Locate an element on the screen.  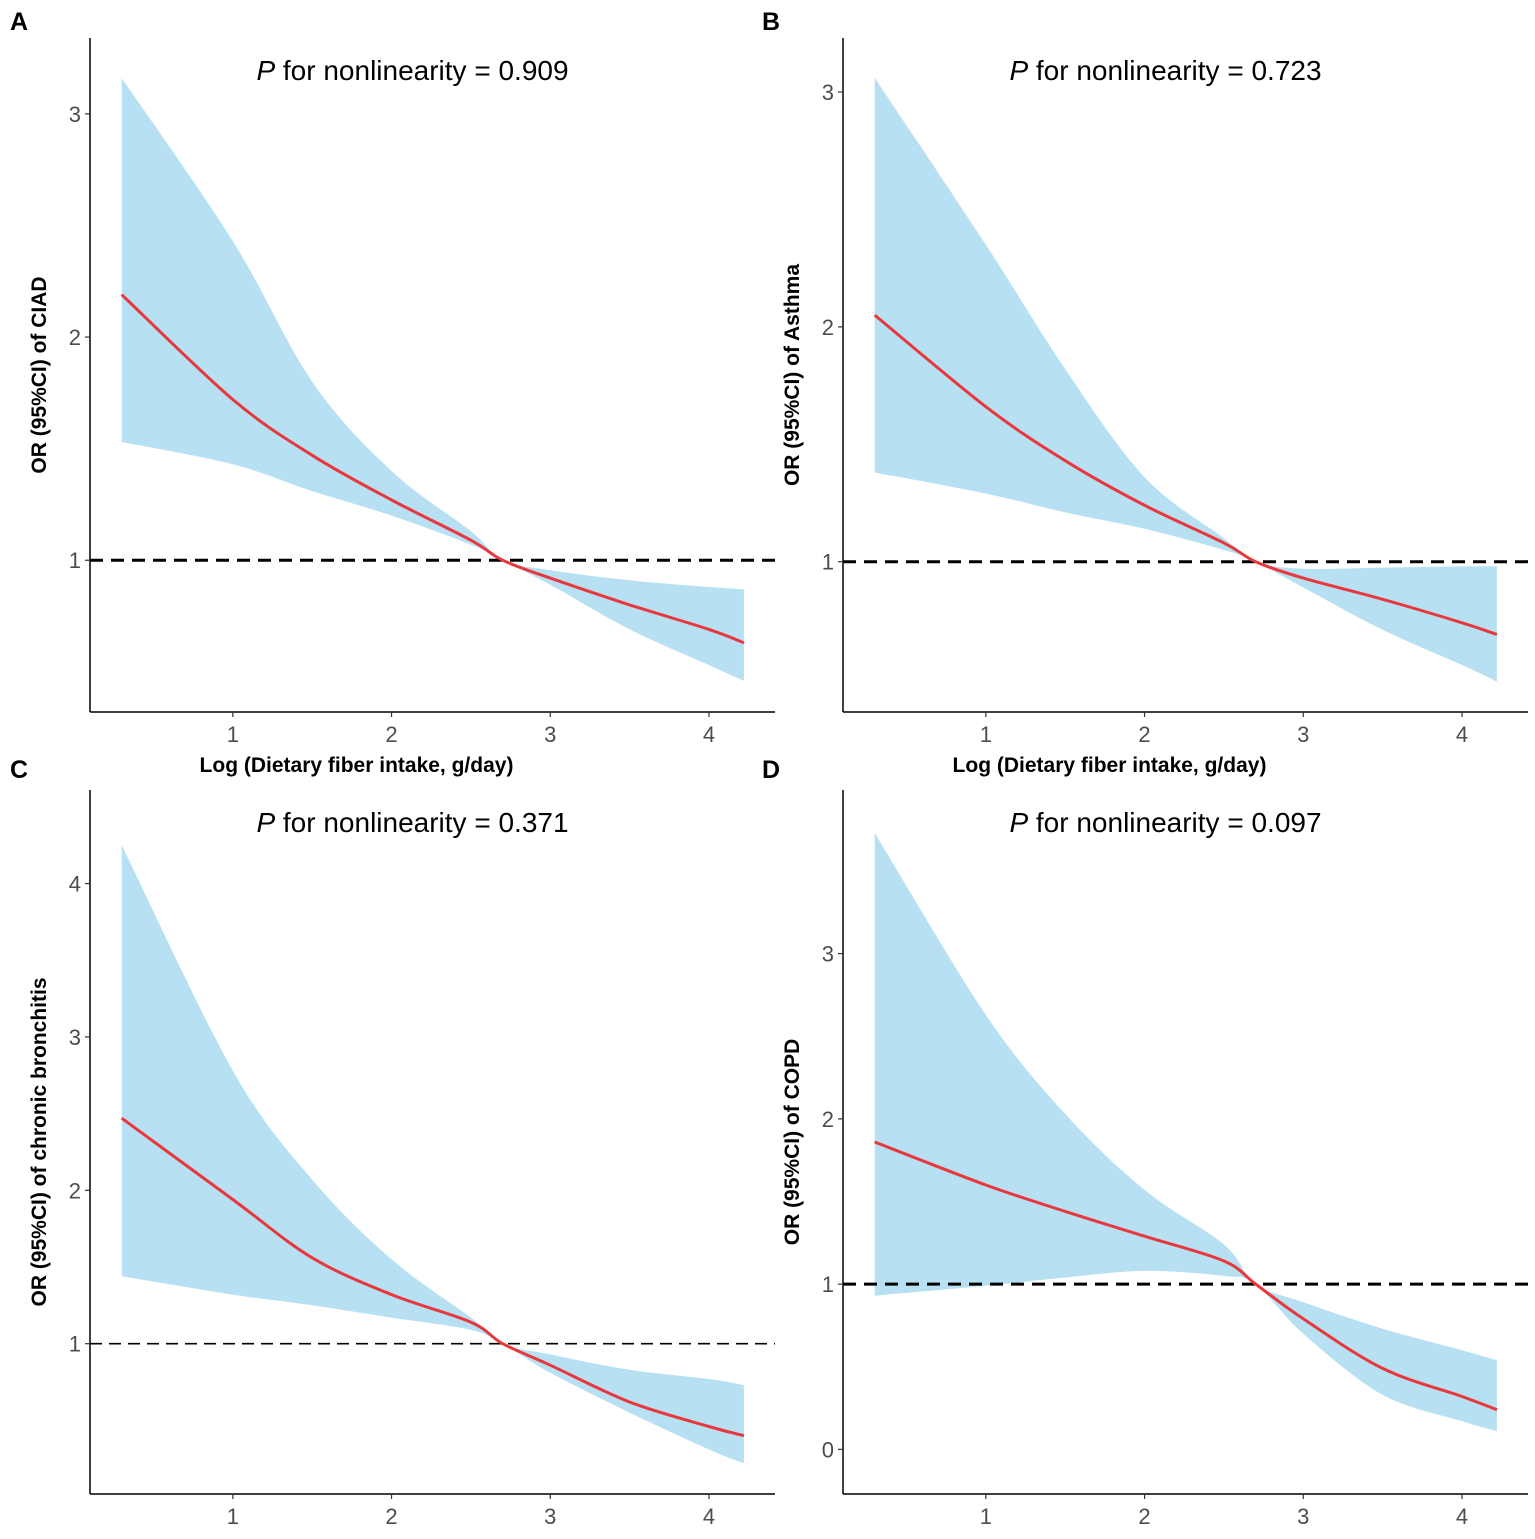
panel-label: D is located at coordinates (771, 770).